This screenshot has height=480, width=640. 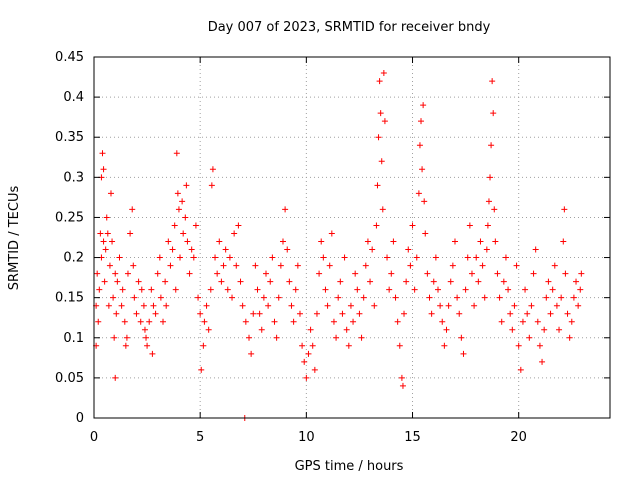 What do you see at coordinates (412, 437) in the screenshot?
I see `x-tick-label: 15` at bounding box center [412, 437].